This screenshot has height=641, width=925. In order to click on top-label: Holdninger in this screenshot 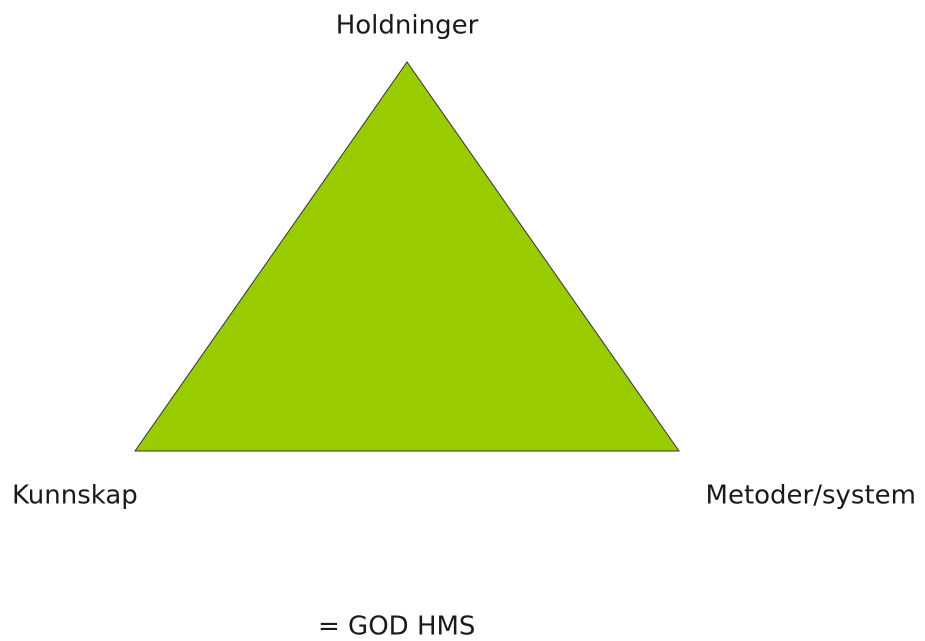, I will do `click(407, 26)`.